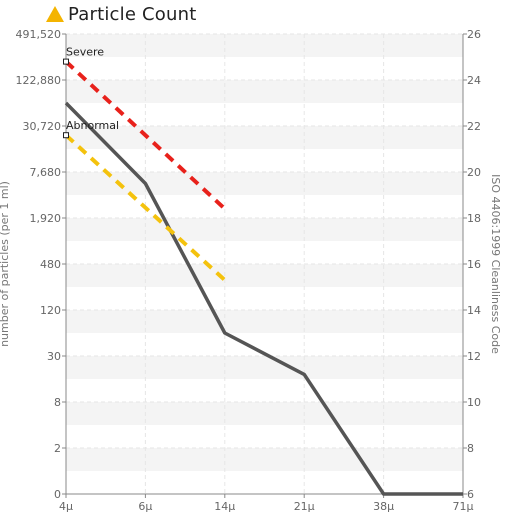  I want to click on annotation-label: Severe, so click(85, 52).